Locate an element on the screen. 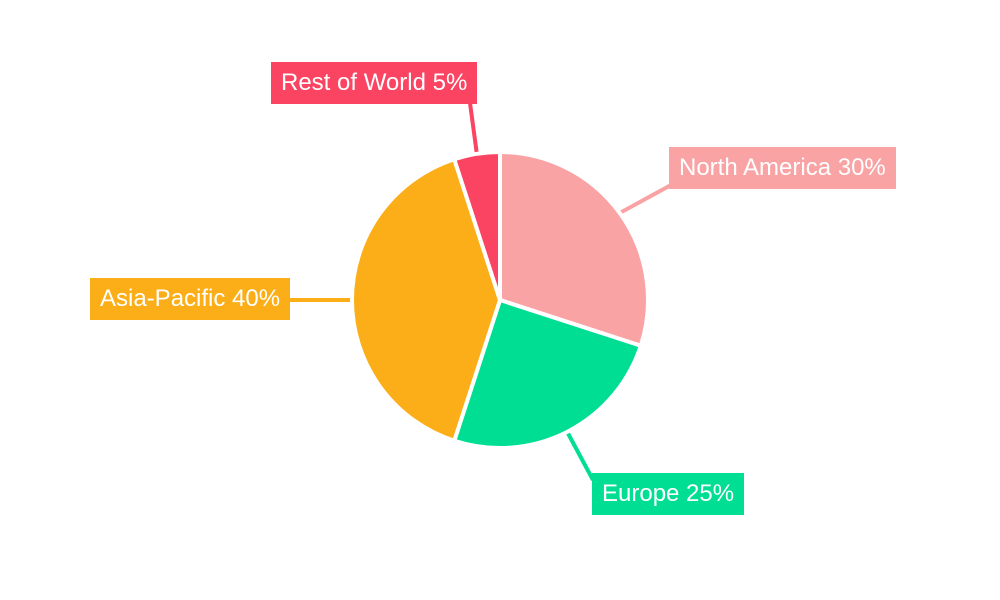  pie-slice-rest-of-world is located at coordinates (477, 226).